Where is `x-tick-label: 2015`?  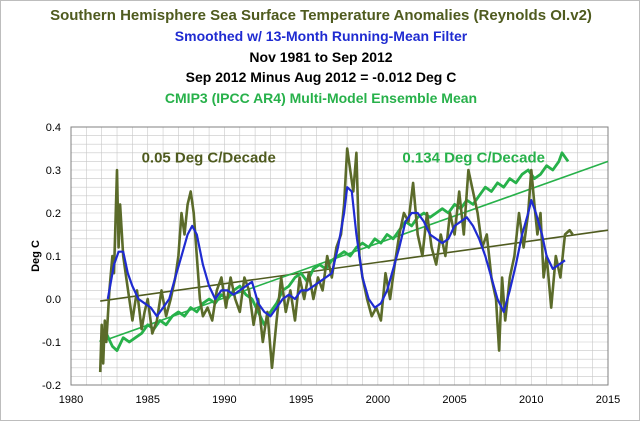
x-tick-label: 2015 is located at coordinates (608, 400).